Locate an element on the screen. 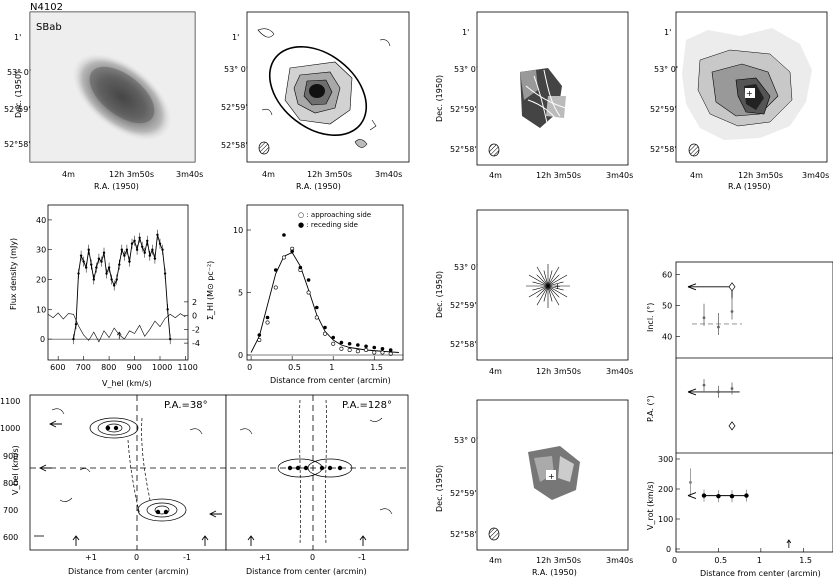 The image size is (833, 578). y-axis-label: Σ_HI (M⊙ pc⁻²) is located at coordinates (210, 290).